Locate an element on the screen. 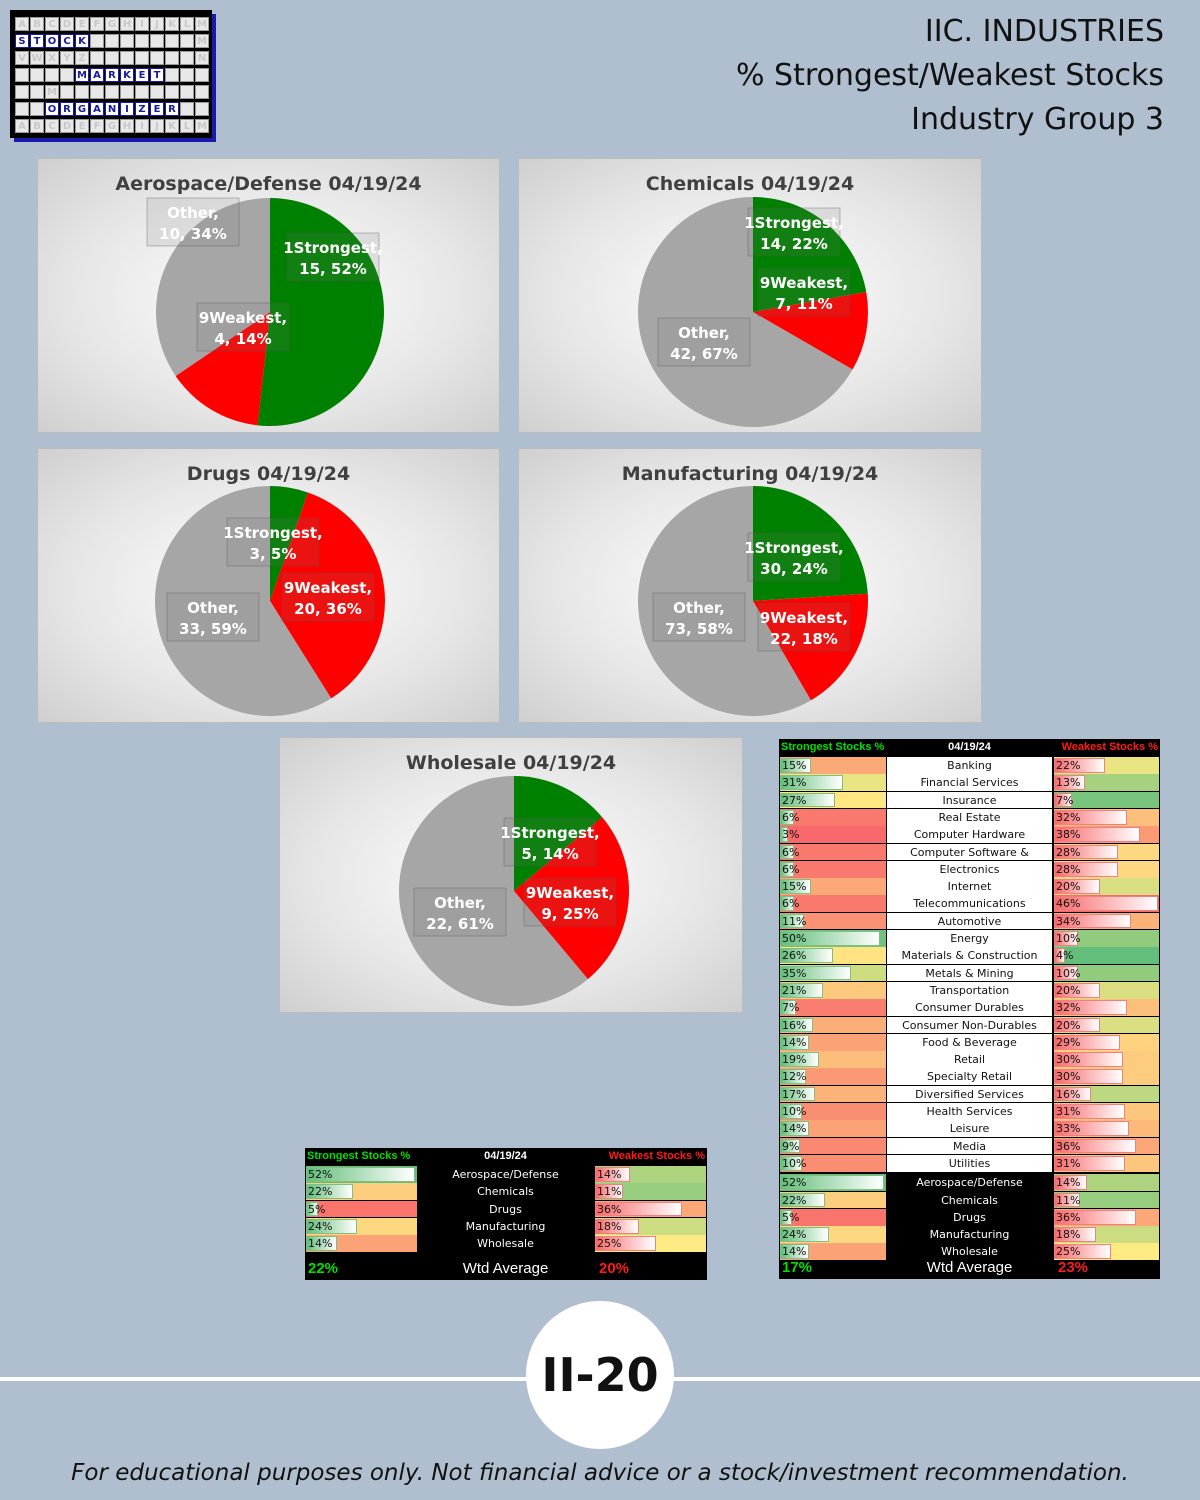 The width and height of the screenshot is (1200, 1500). pie-slice-1strongest is located at coordinates (558, 833).